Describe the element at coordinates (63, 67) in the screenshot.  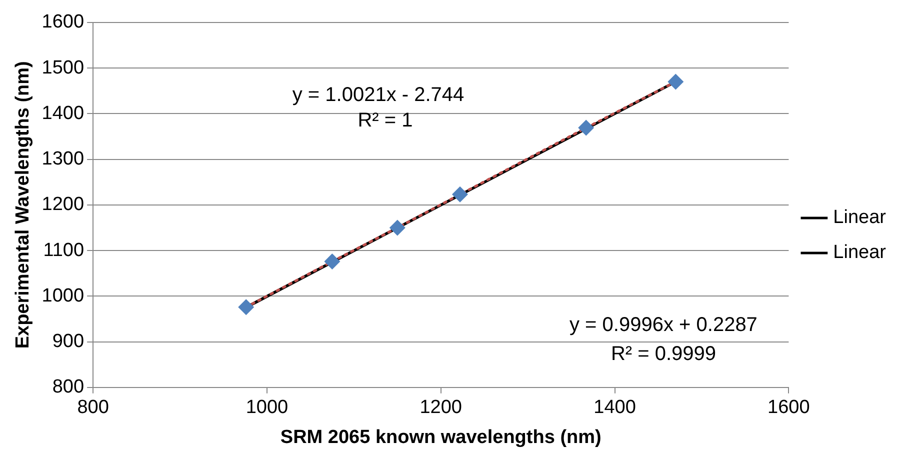
I see `y-tick-label: 1500` at that location.